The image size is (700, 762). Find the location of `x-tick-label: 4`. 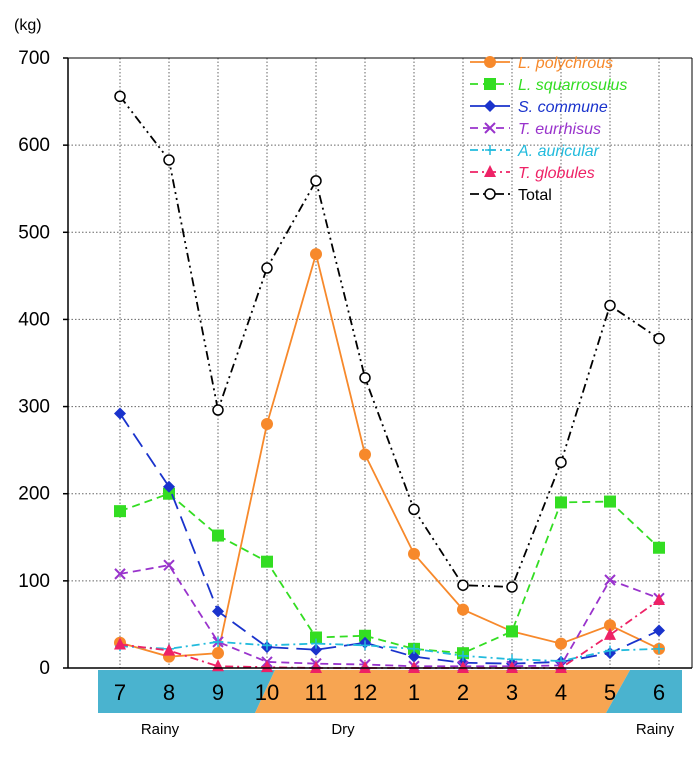

x-tick-label: 4 is located at coordinates (561, 692).